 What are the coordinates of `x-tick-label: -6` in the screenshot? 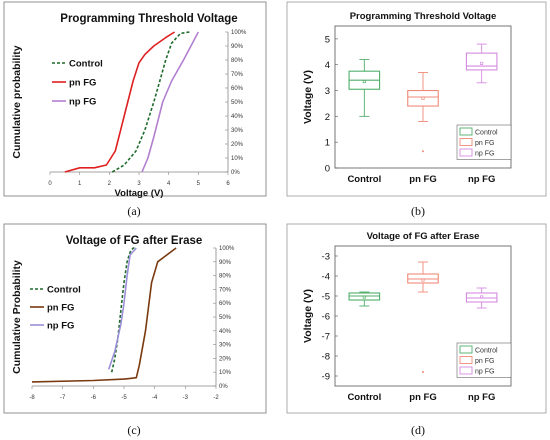 It's located at (94, 398).